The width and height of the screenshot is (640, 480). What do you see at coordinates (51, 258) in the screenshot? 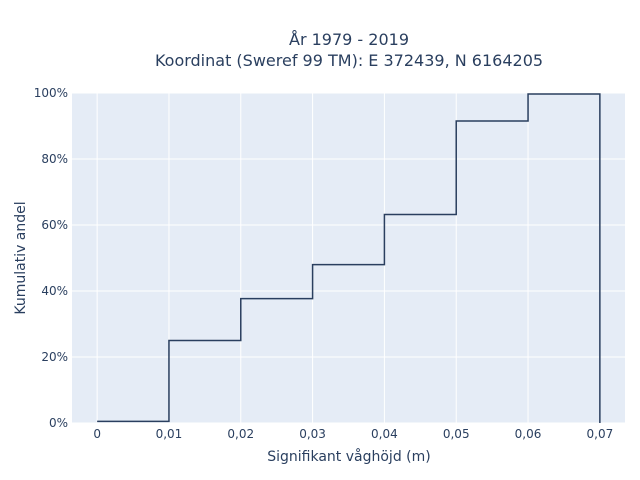
I see `y-axis-ticks: 0% 20% 40% 60% 80% 100%` at bounding box center [51, 258].